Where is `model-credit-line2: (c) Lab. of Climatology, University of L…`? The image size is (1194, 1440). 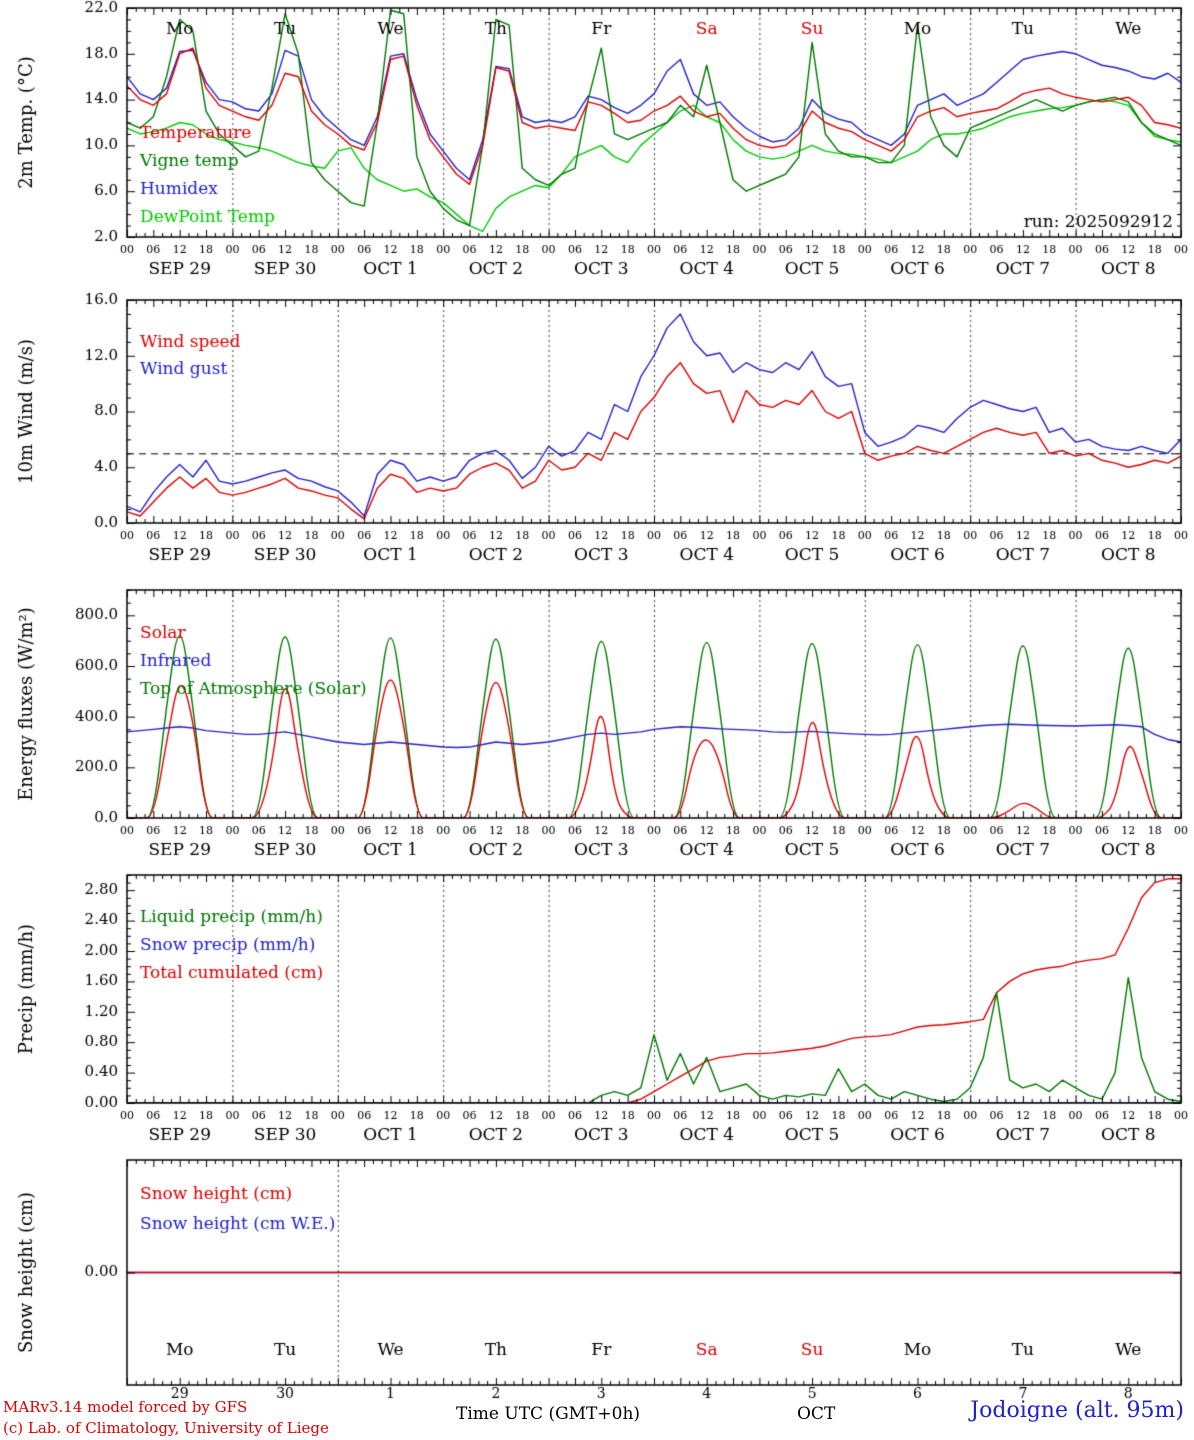
model-credit-line2: (c) Lab. of Climatology, University of L… is located at coordinates (166, 1428).